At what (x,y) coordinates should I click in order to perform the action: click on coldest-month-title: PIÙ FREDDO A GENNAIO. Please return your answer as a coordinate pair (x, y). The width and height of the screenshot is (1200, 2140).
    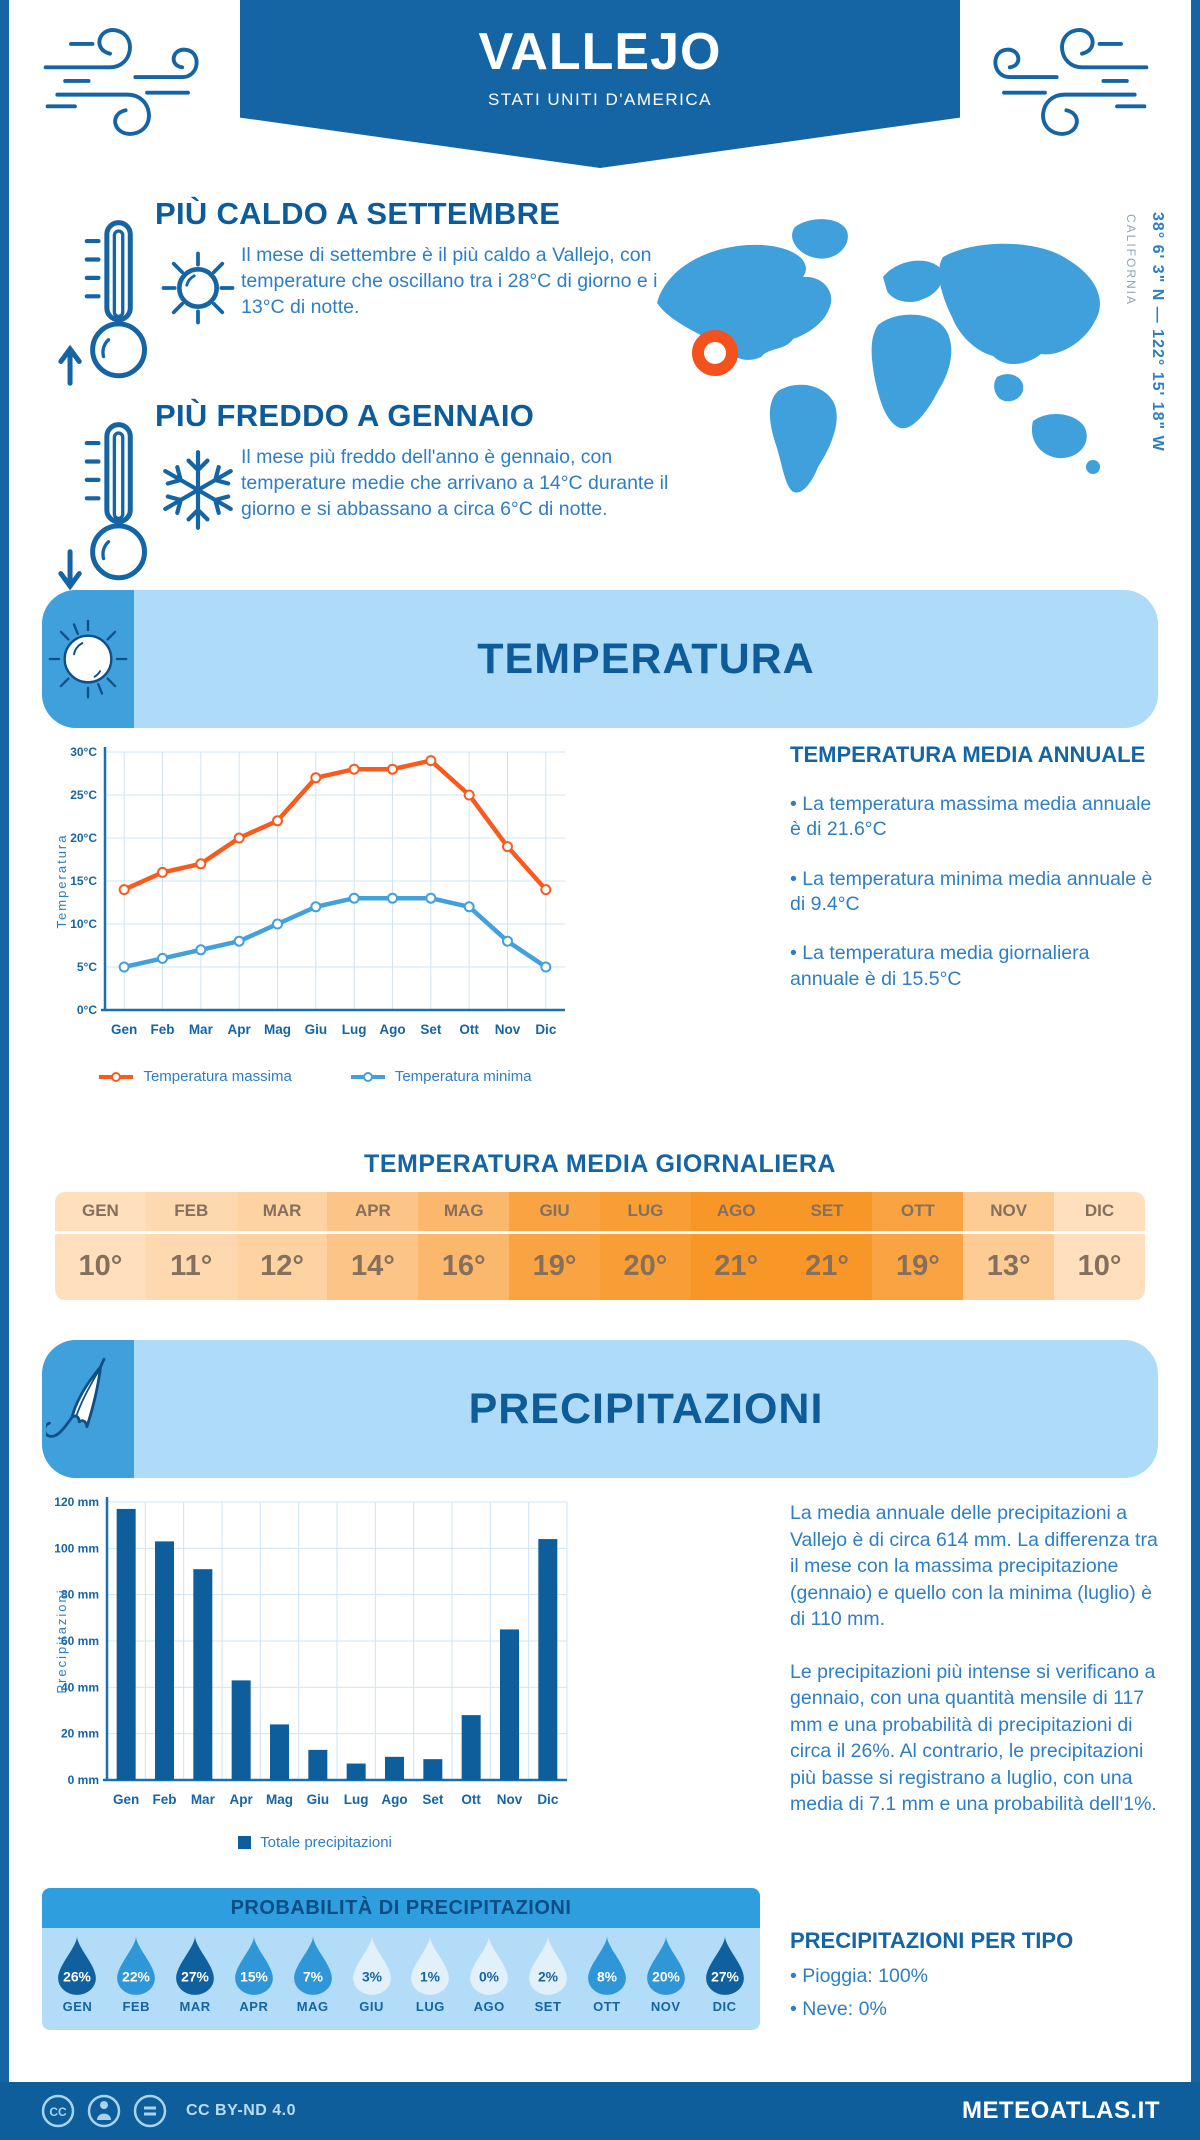
    Looking at the image, I should click on (345, 415).